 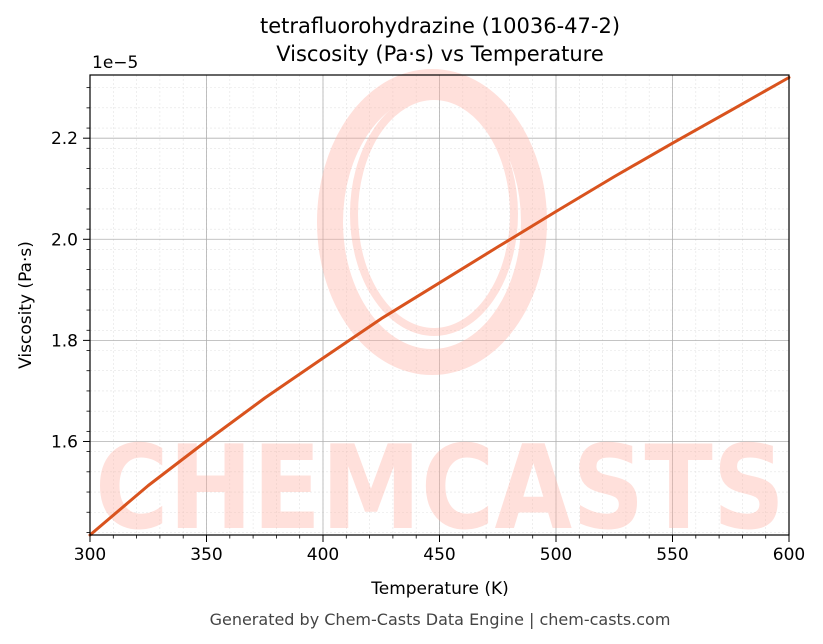 I want to click on y-tick-label: 2.2, so click(x=64, y=139).